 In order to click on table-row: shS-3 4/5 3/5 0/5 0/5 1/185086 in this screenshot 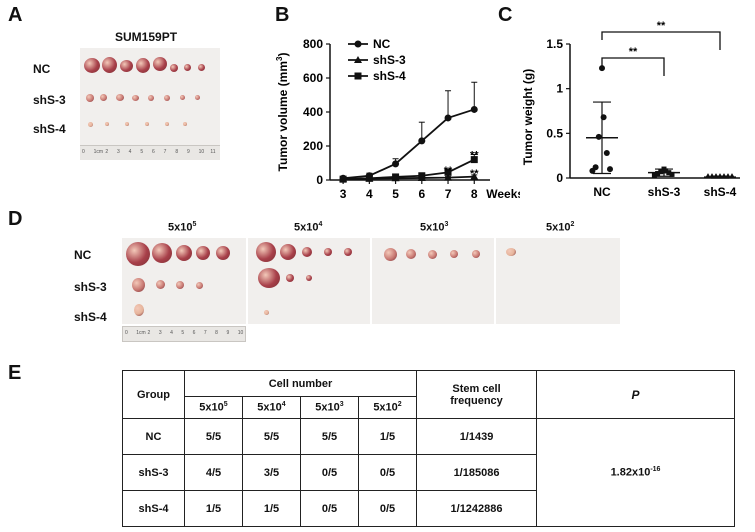, I will do `click(428, 472)`.